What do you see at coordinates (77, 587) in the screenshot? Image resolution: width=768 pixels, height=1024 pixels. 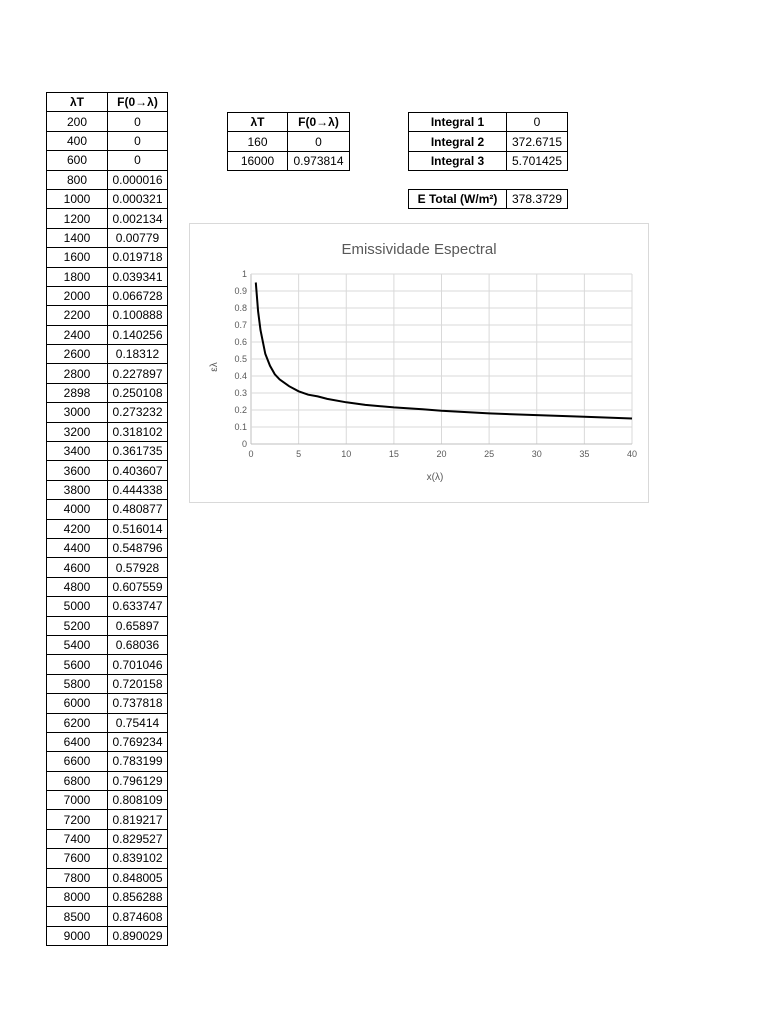 I see `cell-lambda-t: 4800` at bounding box center [77, 587].